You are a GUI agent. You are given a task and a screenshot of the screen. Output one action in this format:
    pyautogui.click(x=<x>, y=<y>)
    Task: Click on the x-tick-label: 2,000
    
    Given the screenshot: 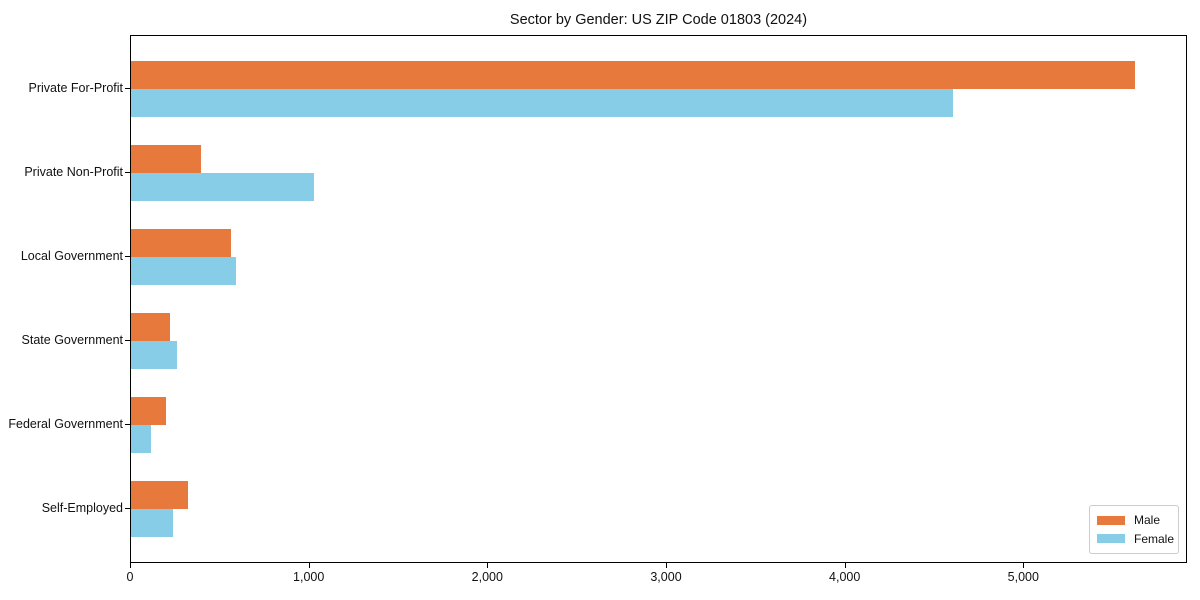 What is the action you would take?
    pyautogui.click(x=487, y=577)
    